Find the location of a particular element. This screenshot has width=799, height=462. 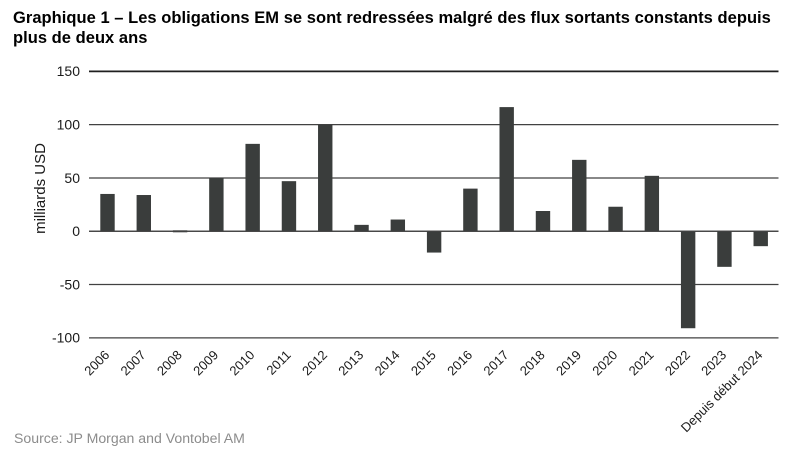

svg-text: 100 is located at coordinates (69, 124).